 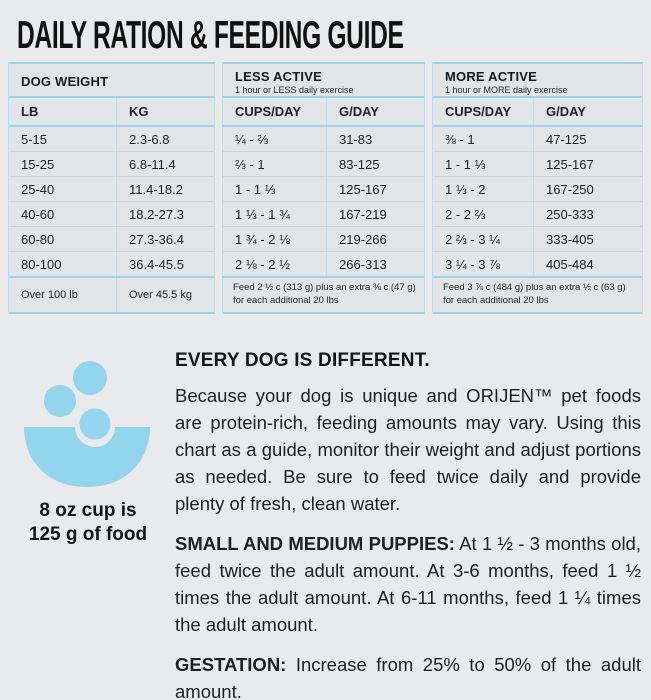 What do you see at coordinates (111, 81) in the screenshot?
I see `dog-weight-group-header: DOG WEIGHT` at bounding box center [111, 81].